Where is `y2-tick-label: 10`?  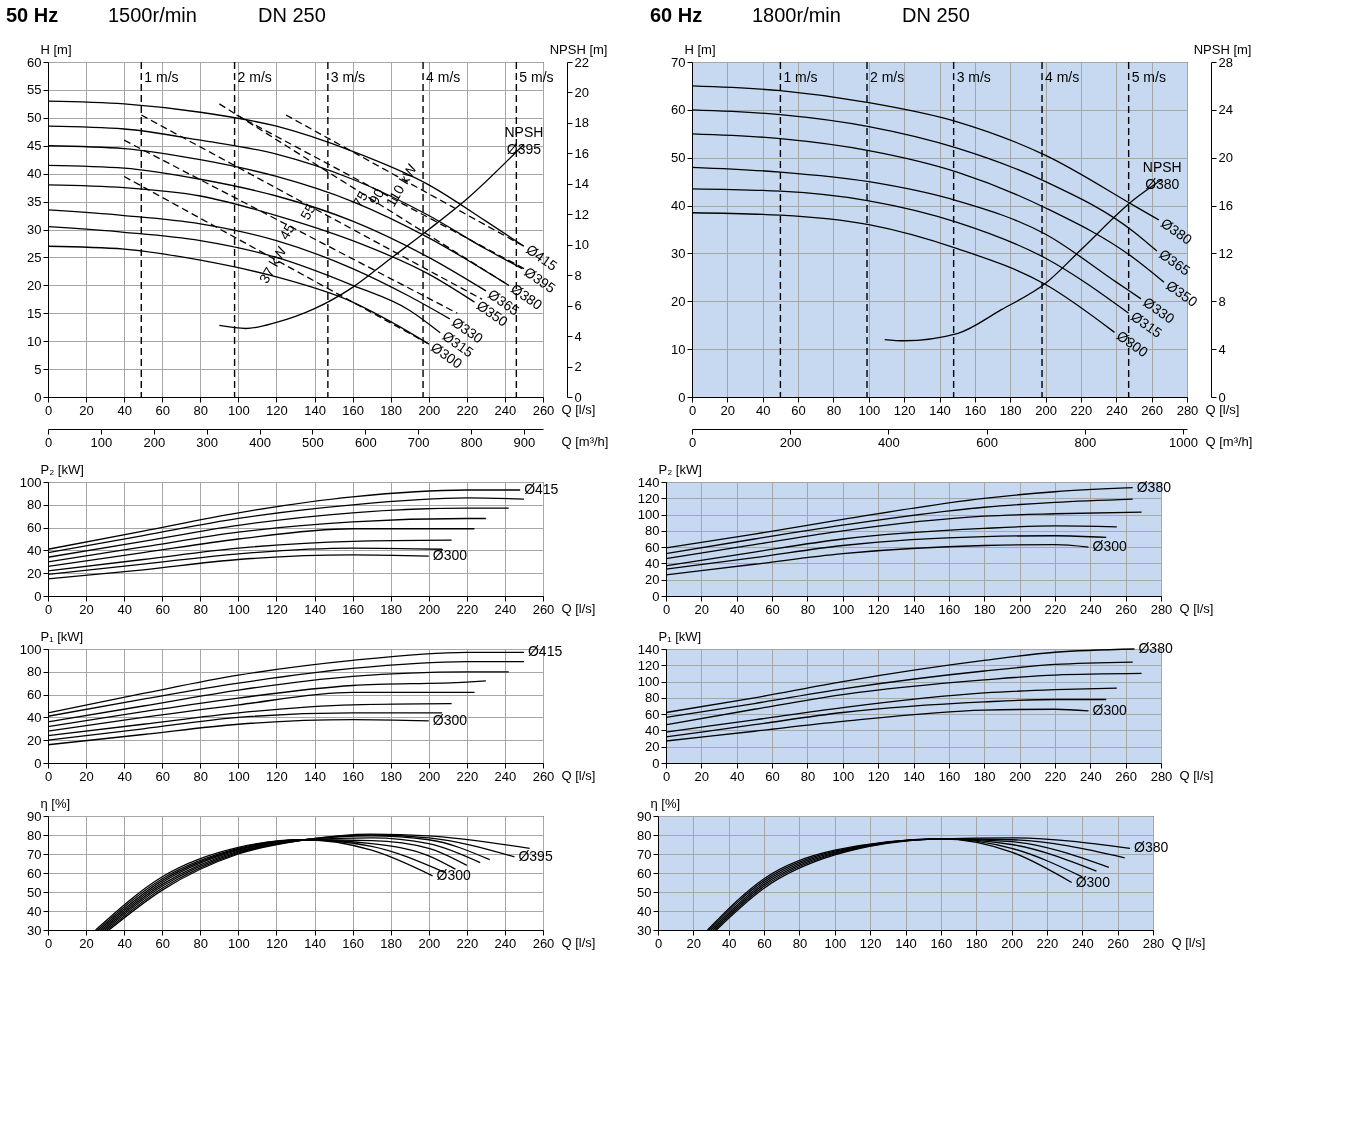
y2-tick-label: 10 is located at coordinates (581, 245).